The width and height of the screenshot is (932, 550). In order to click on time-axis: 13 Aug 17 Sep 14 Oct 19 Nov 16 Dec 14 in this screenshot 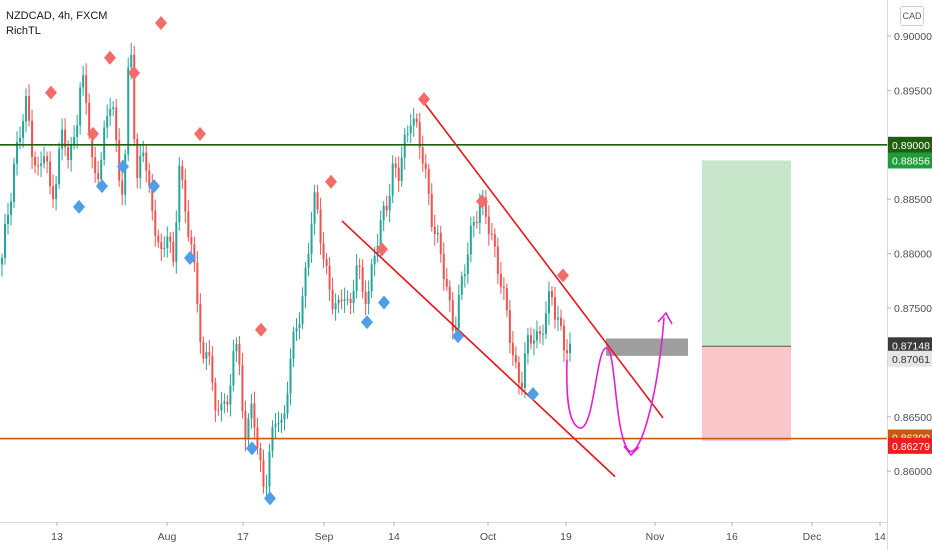, I will do `click(443, 536)`.